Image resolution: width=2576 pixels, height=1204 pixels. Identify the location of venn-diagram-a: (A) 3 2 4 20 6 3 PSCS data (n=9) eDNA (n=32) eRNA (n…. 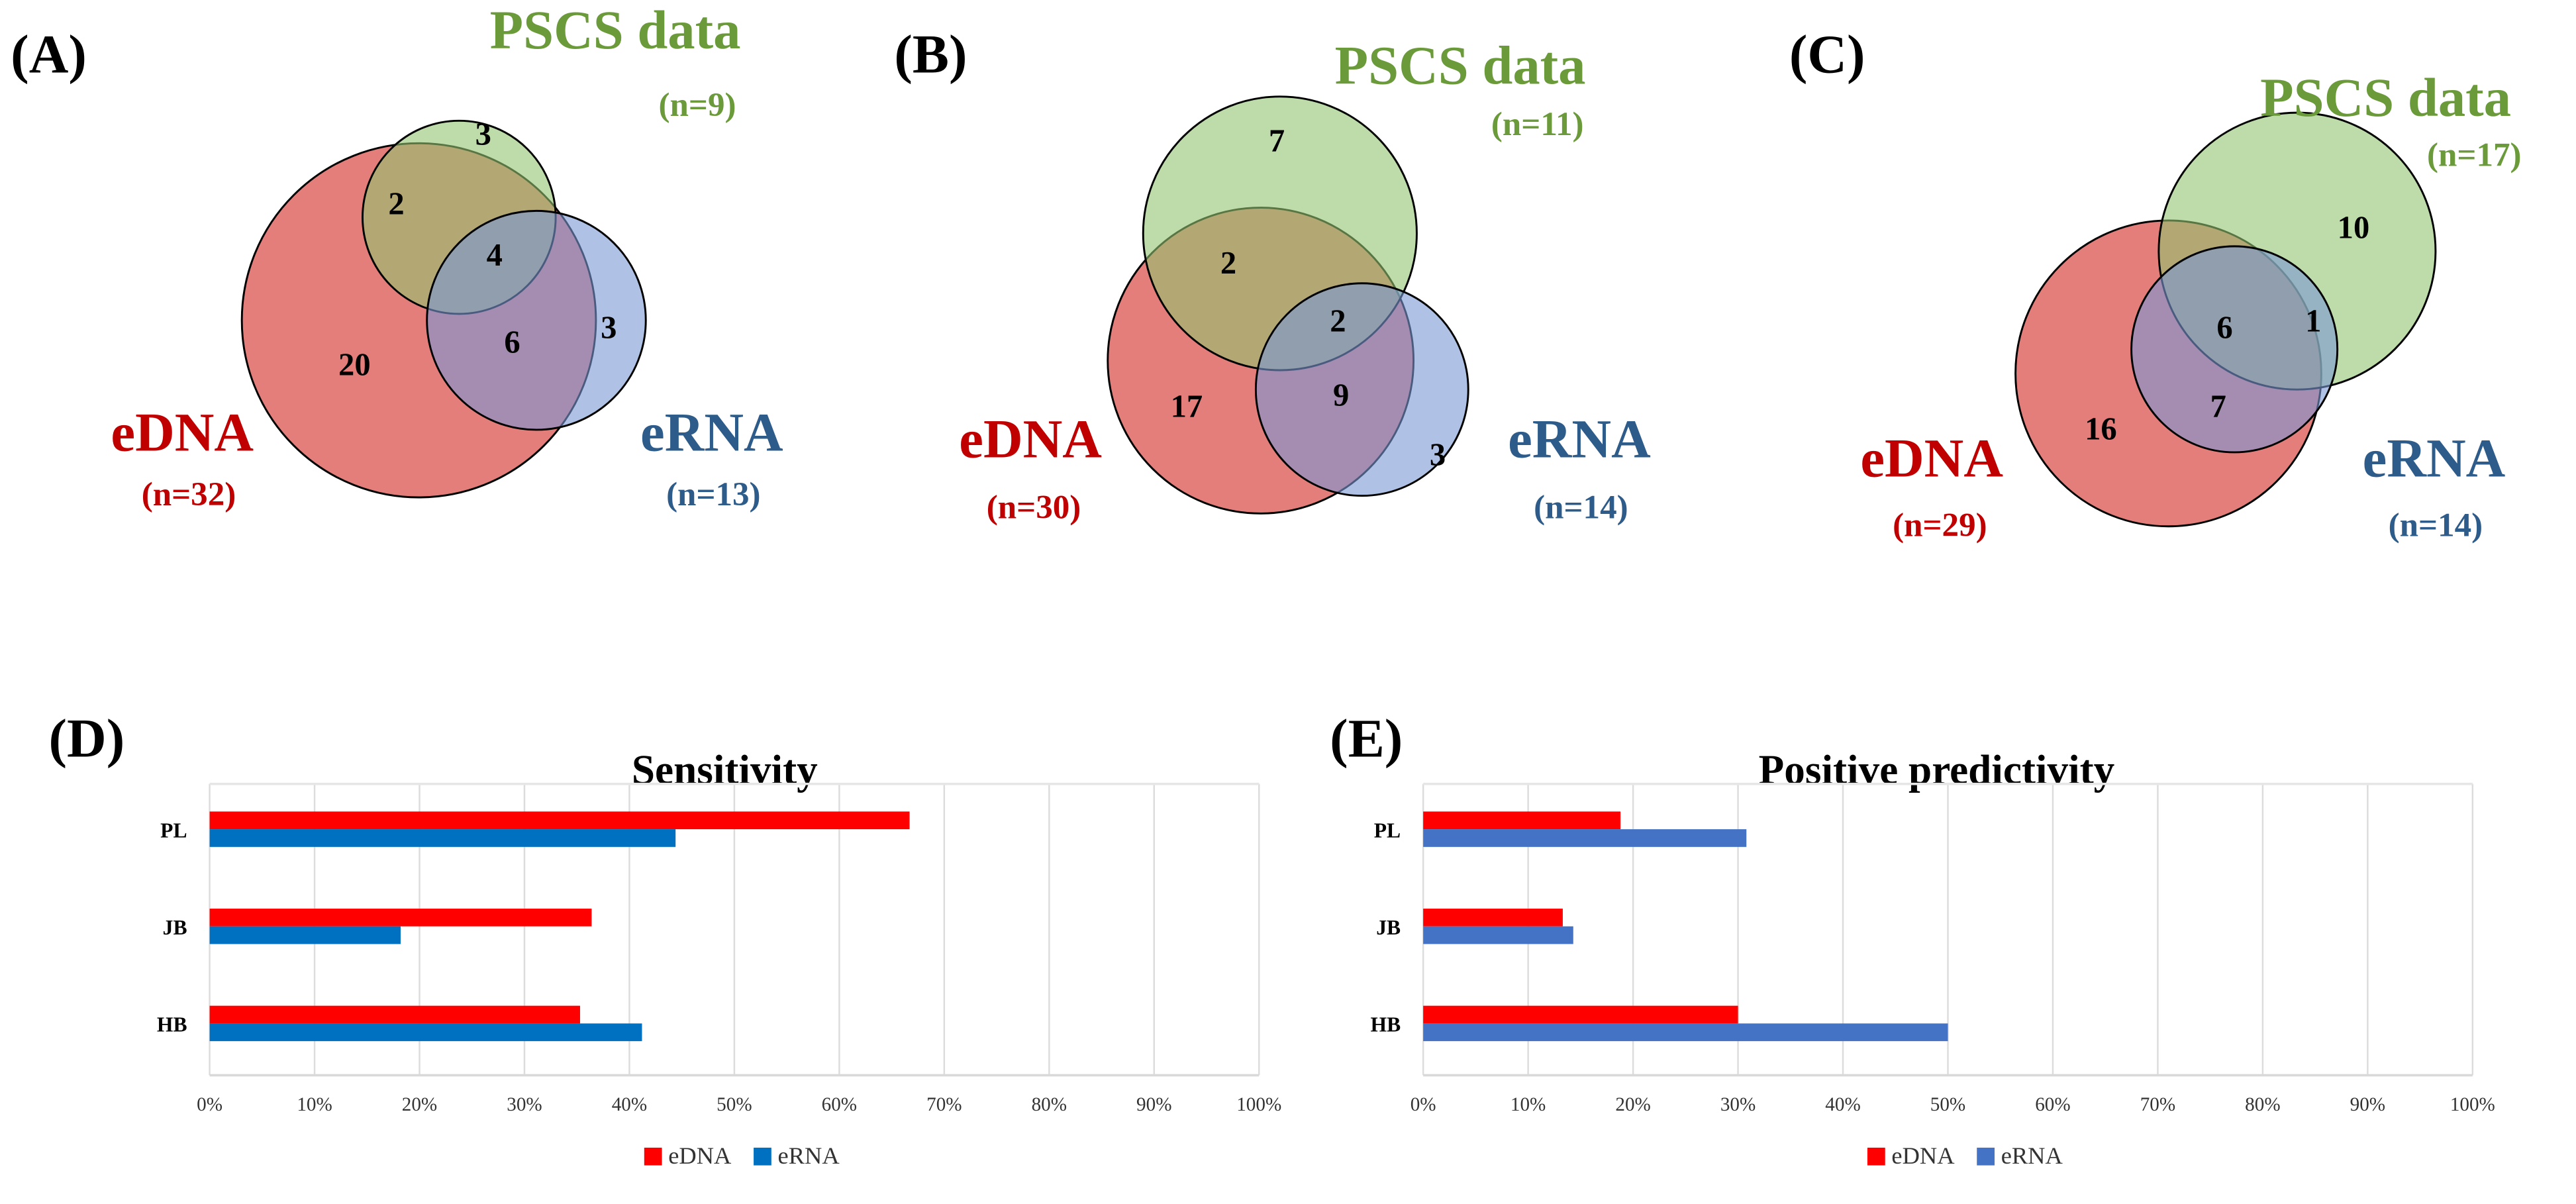
(397, 256).